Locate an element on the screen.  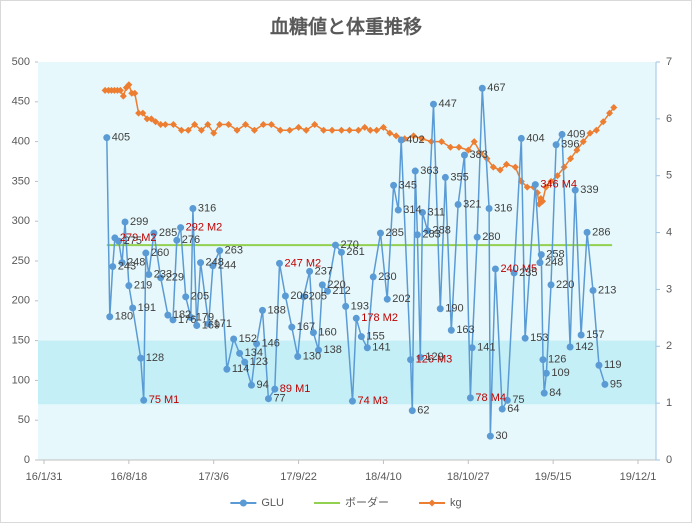
data-label: 280 is located at coordinates (491, 237).